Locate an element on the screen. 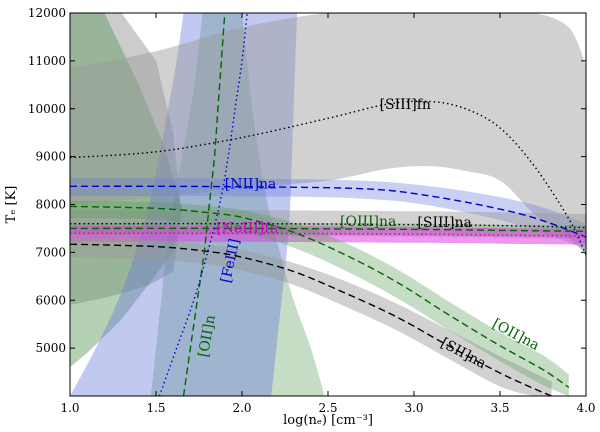 The width and height of the screenshot is (600, 432). annotation-siii-na: [SIII]na is located at coordinates (444, 223).